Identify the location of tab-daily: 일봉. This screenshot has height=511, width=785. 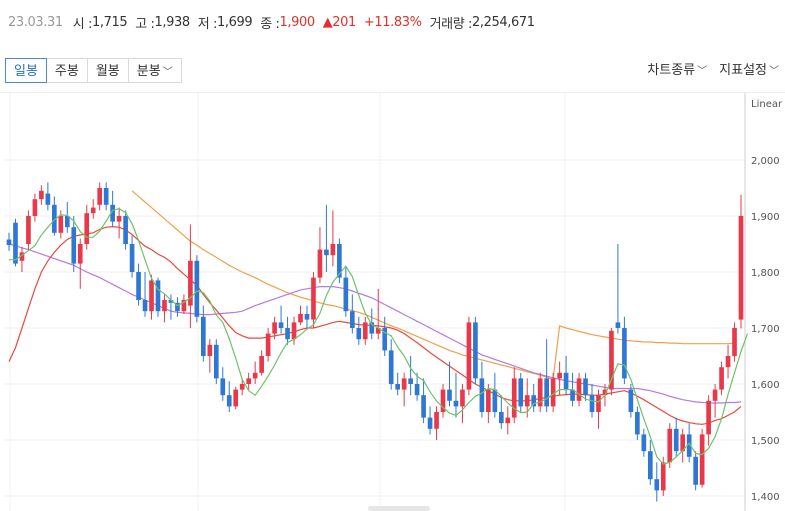
(26, 70).